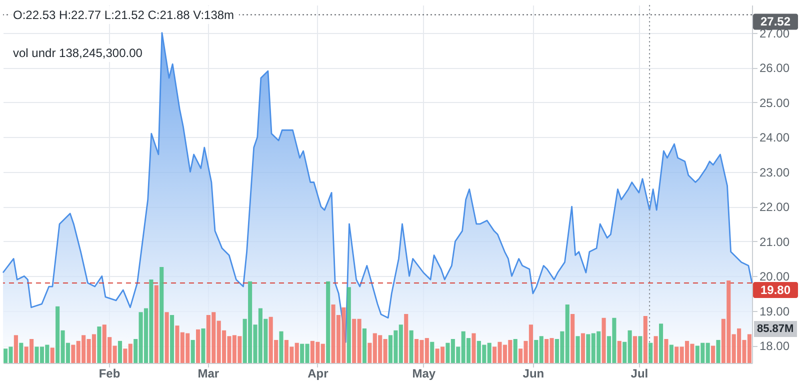  Describe the element at coordinates (639, 373) in the screenshot. I see `x-tick-label: Jul` at that location.